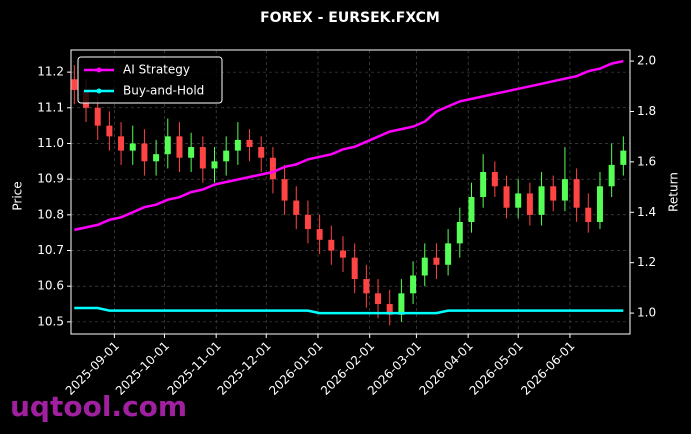  I want to click on y-tick-label: 11.0, so click(50, 143).